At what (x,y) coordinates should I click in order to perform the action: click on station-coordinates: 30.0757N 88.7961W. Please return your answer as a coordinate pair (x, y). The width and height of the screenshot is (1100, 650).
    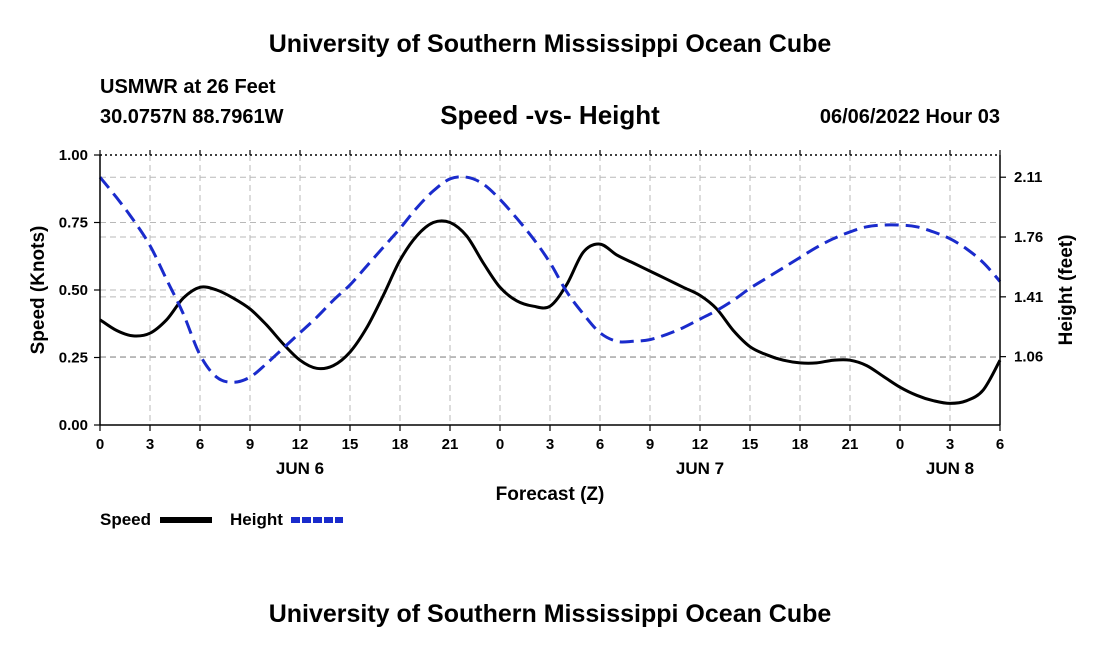
    Looking at the image, I should click on (192, 117).